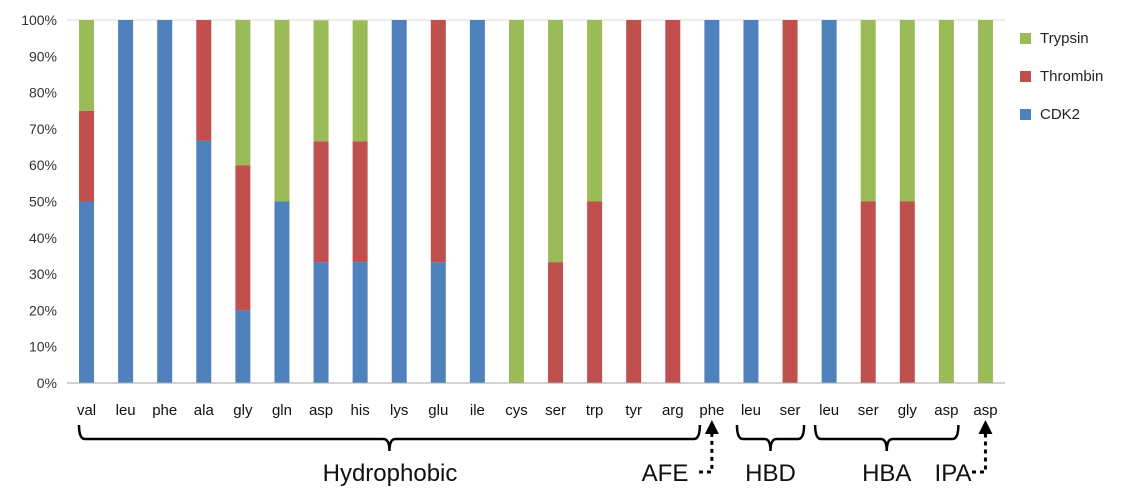 This screenshot has width=1123, height=490. Describe the element at coordinates (43, 129) in the screenshot. I see `y-tick-label: 70%` at that location.